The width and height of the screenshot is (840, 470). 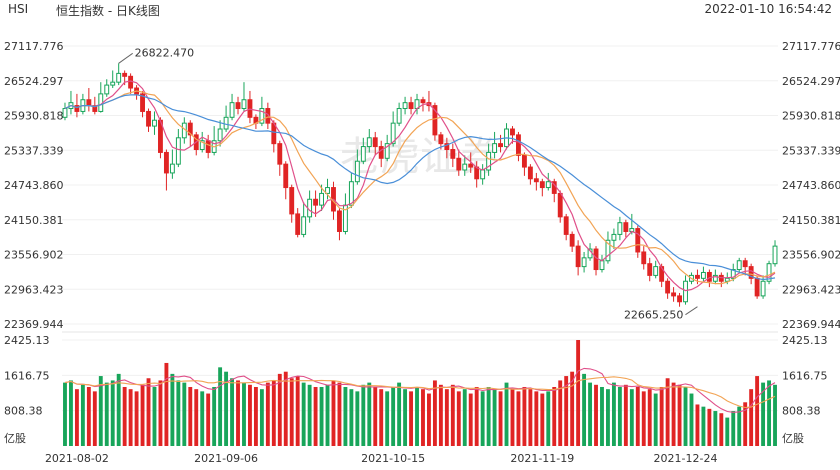 I want to click on date-tick: 2021-09-06, so click(x=226, y=458).